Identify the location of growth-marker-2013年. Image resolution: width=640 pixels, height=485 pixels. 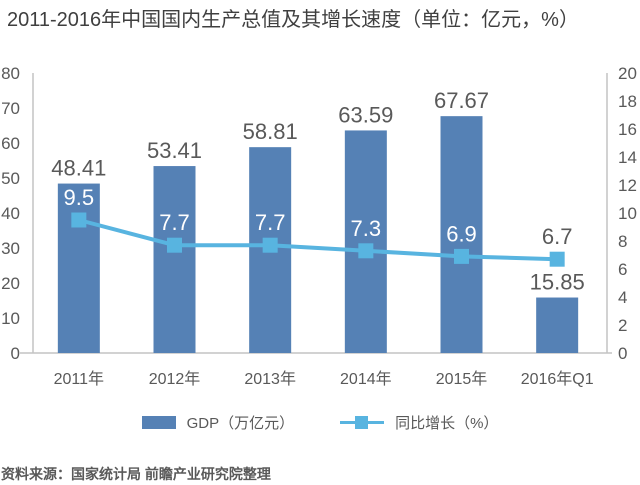
(270, 245).